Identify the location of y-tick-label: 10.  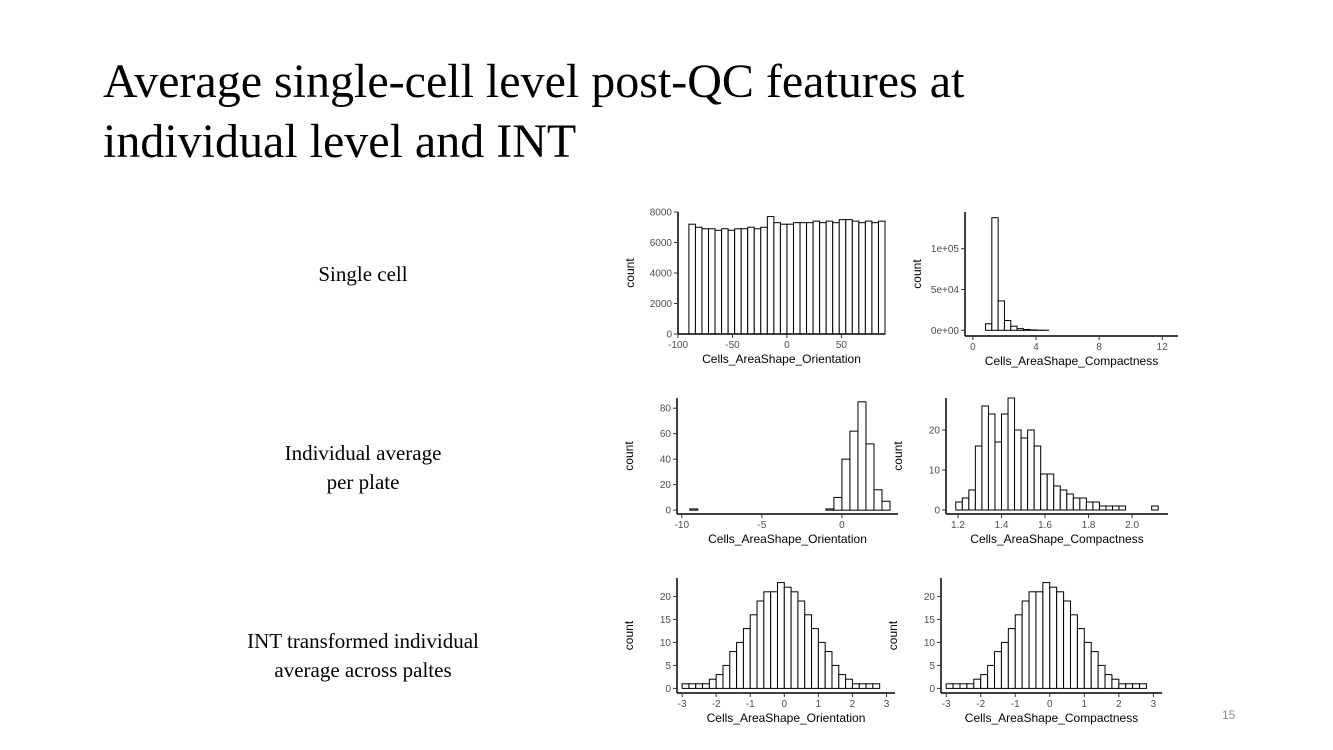
(935, 471).